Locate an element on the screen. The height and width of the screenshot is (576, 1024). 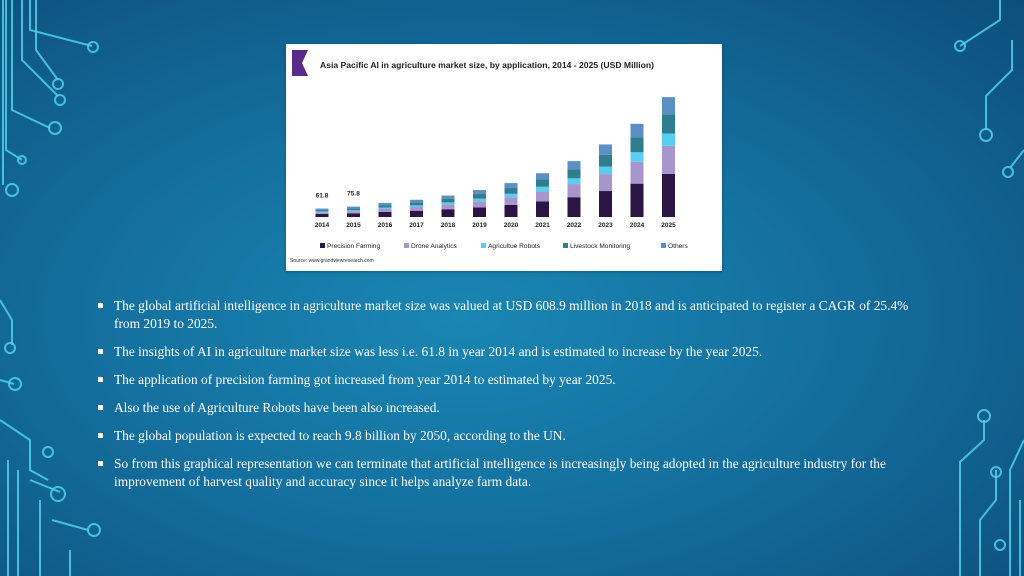
x-tick-label: 2020 is located at coordinates (511, 225).